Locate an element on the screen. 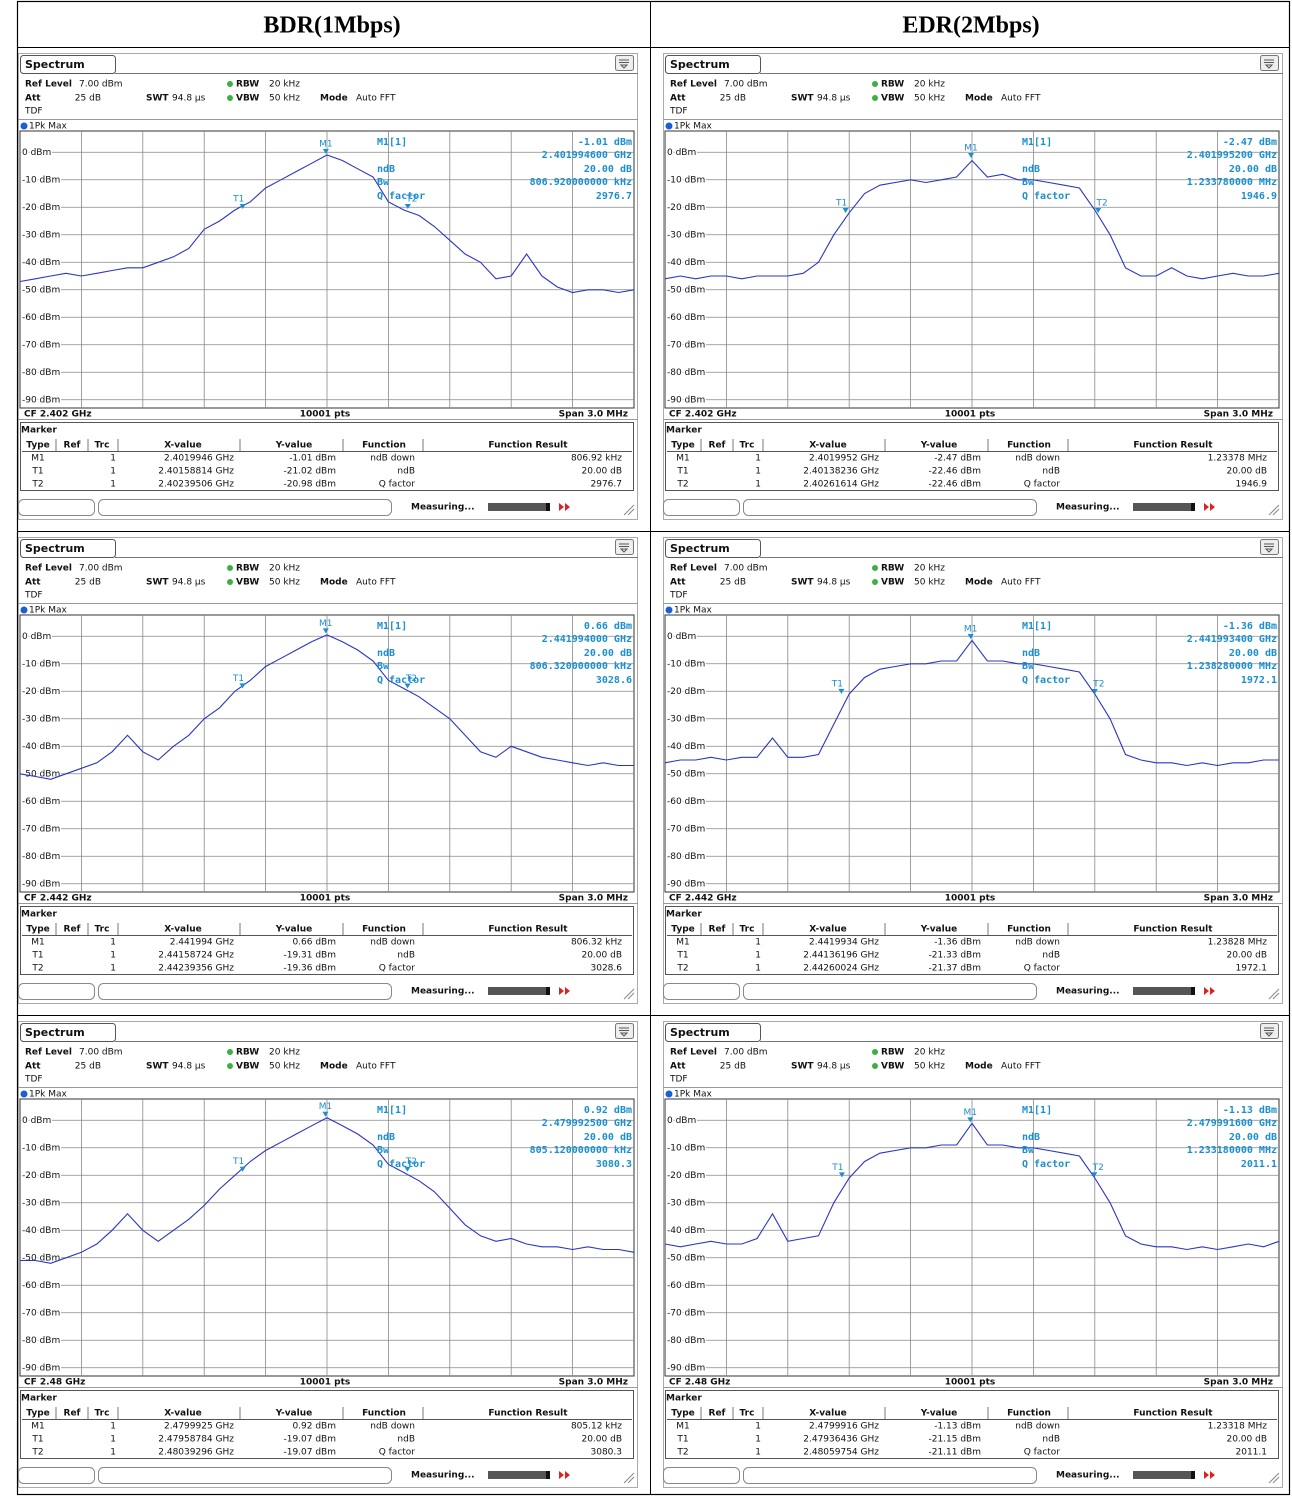 The height and width of the screenshot is (1496, 1292). trace is located at coordinates (326, 707).